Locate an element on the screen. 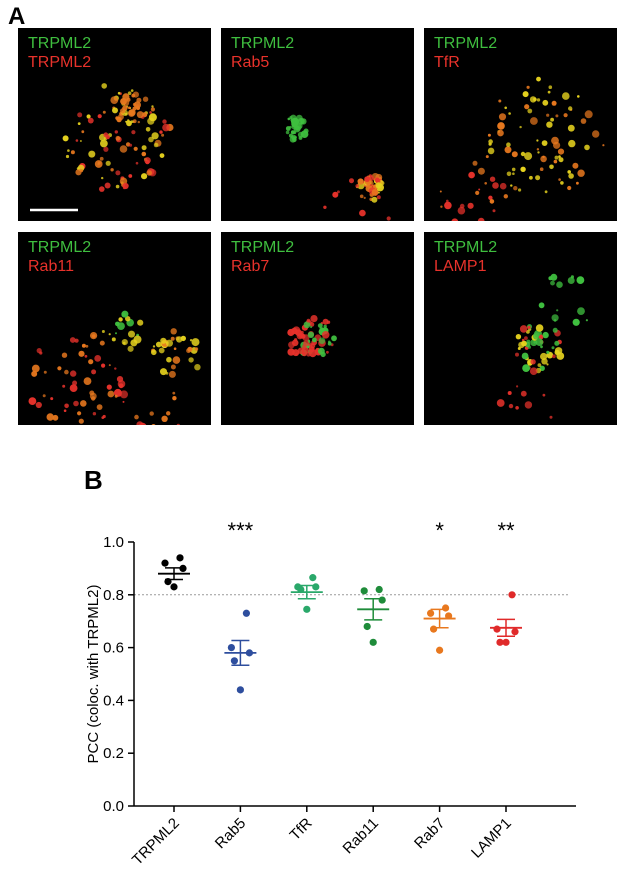 The image size is (617, 889). significance-marker: * is located at coordinates (439, 530).